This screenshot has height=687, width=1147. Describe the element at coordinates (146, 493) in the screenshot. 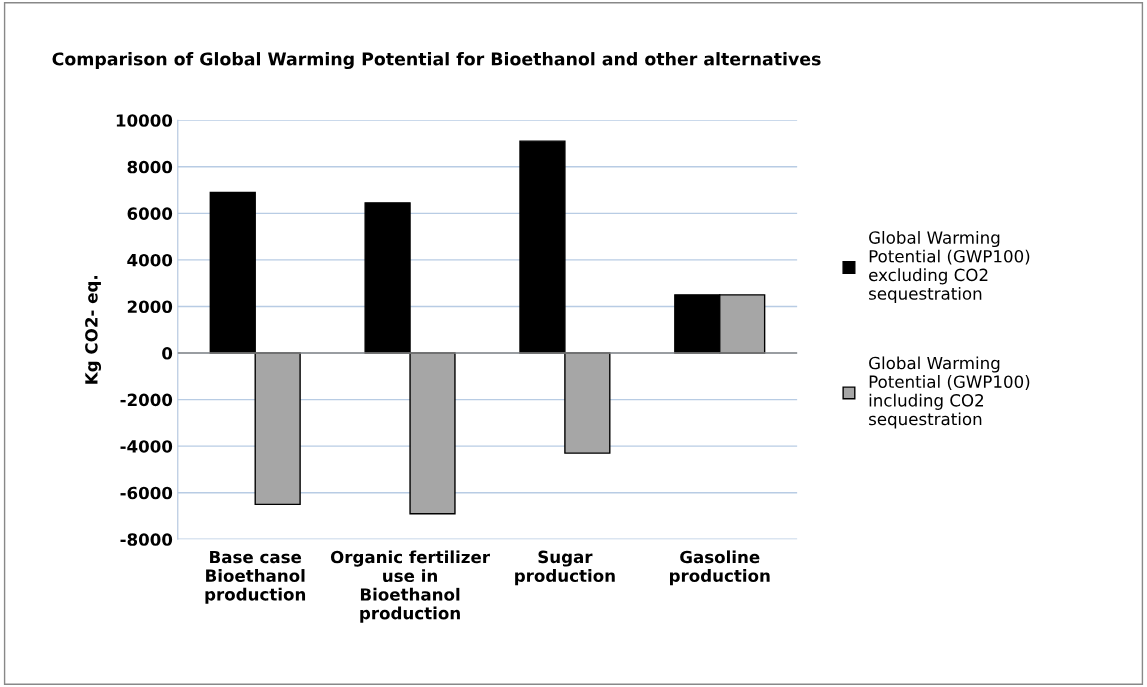

I see `y-tick-label: -6000` at that location.